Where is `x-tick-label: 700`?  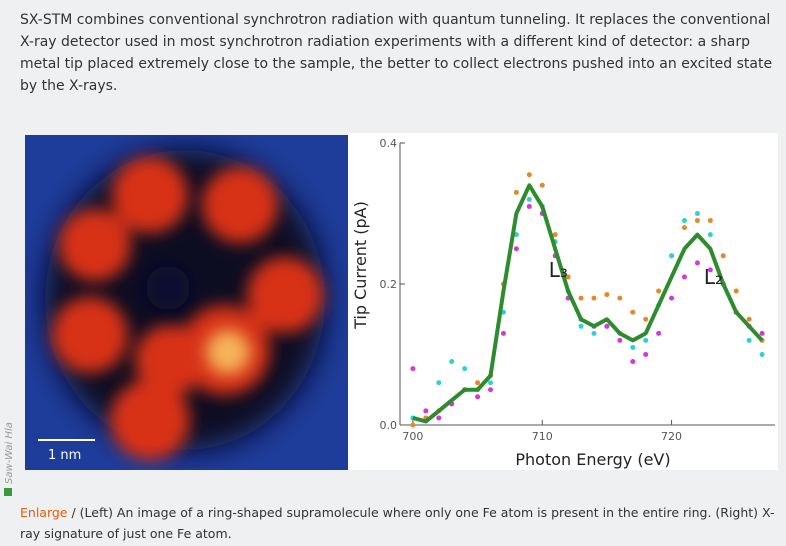
x-tick-label: 700 is located at coordinates (412, 436).